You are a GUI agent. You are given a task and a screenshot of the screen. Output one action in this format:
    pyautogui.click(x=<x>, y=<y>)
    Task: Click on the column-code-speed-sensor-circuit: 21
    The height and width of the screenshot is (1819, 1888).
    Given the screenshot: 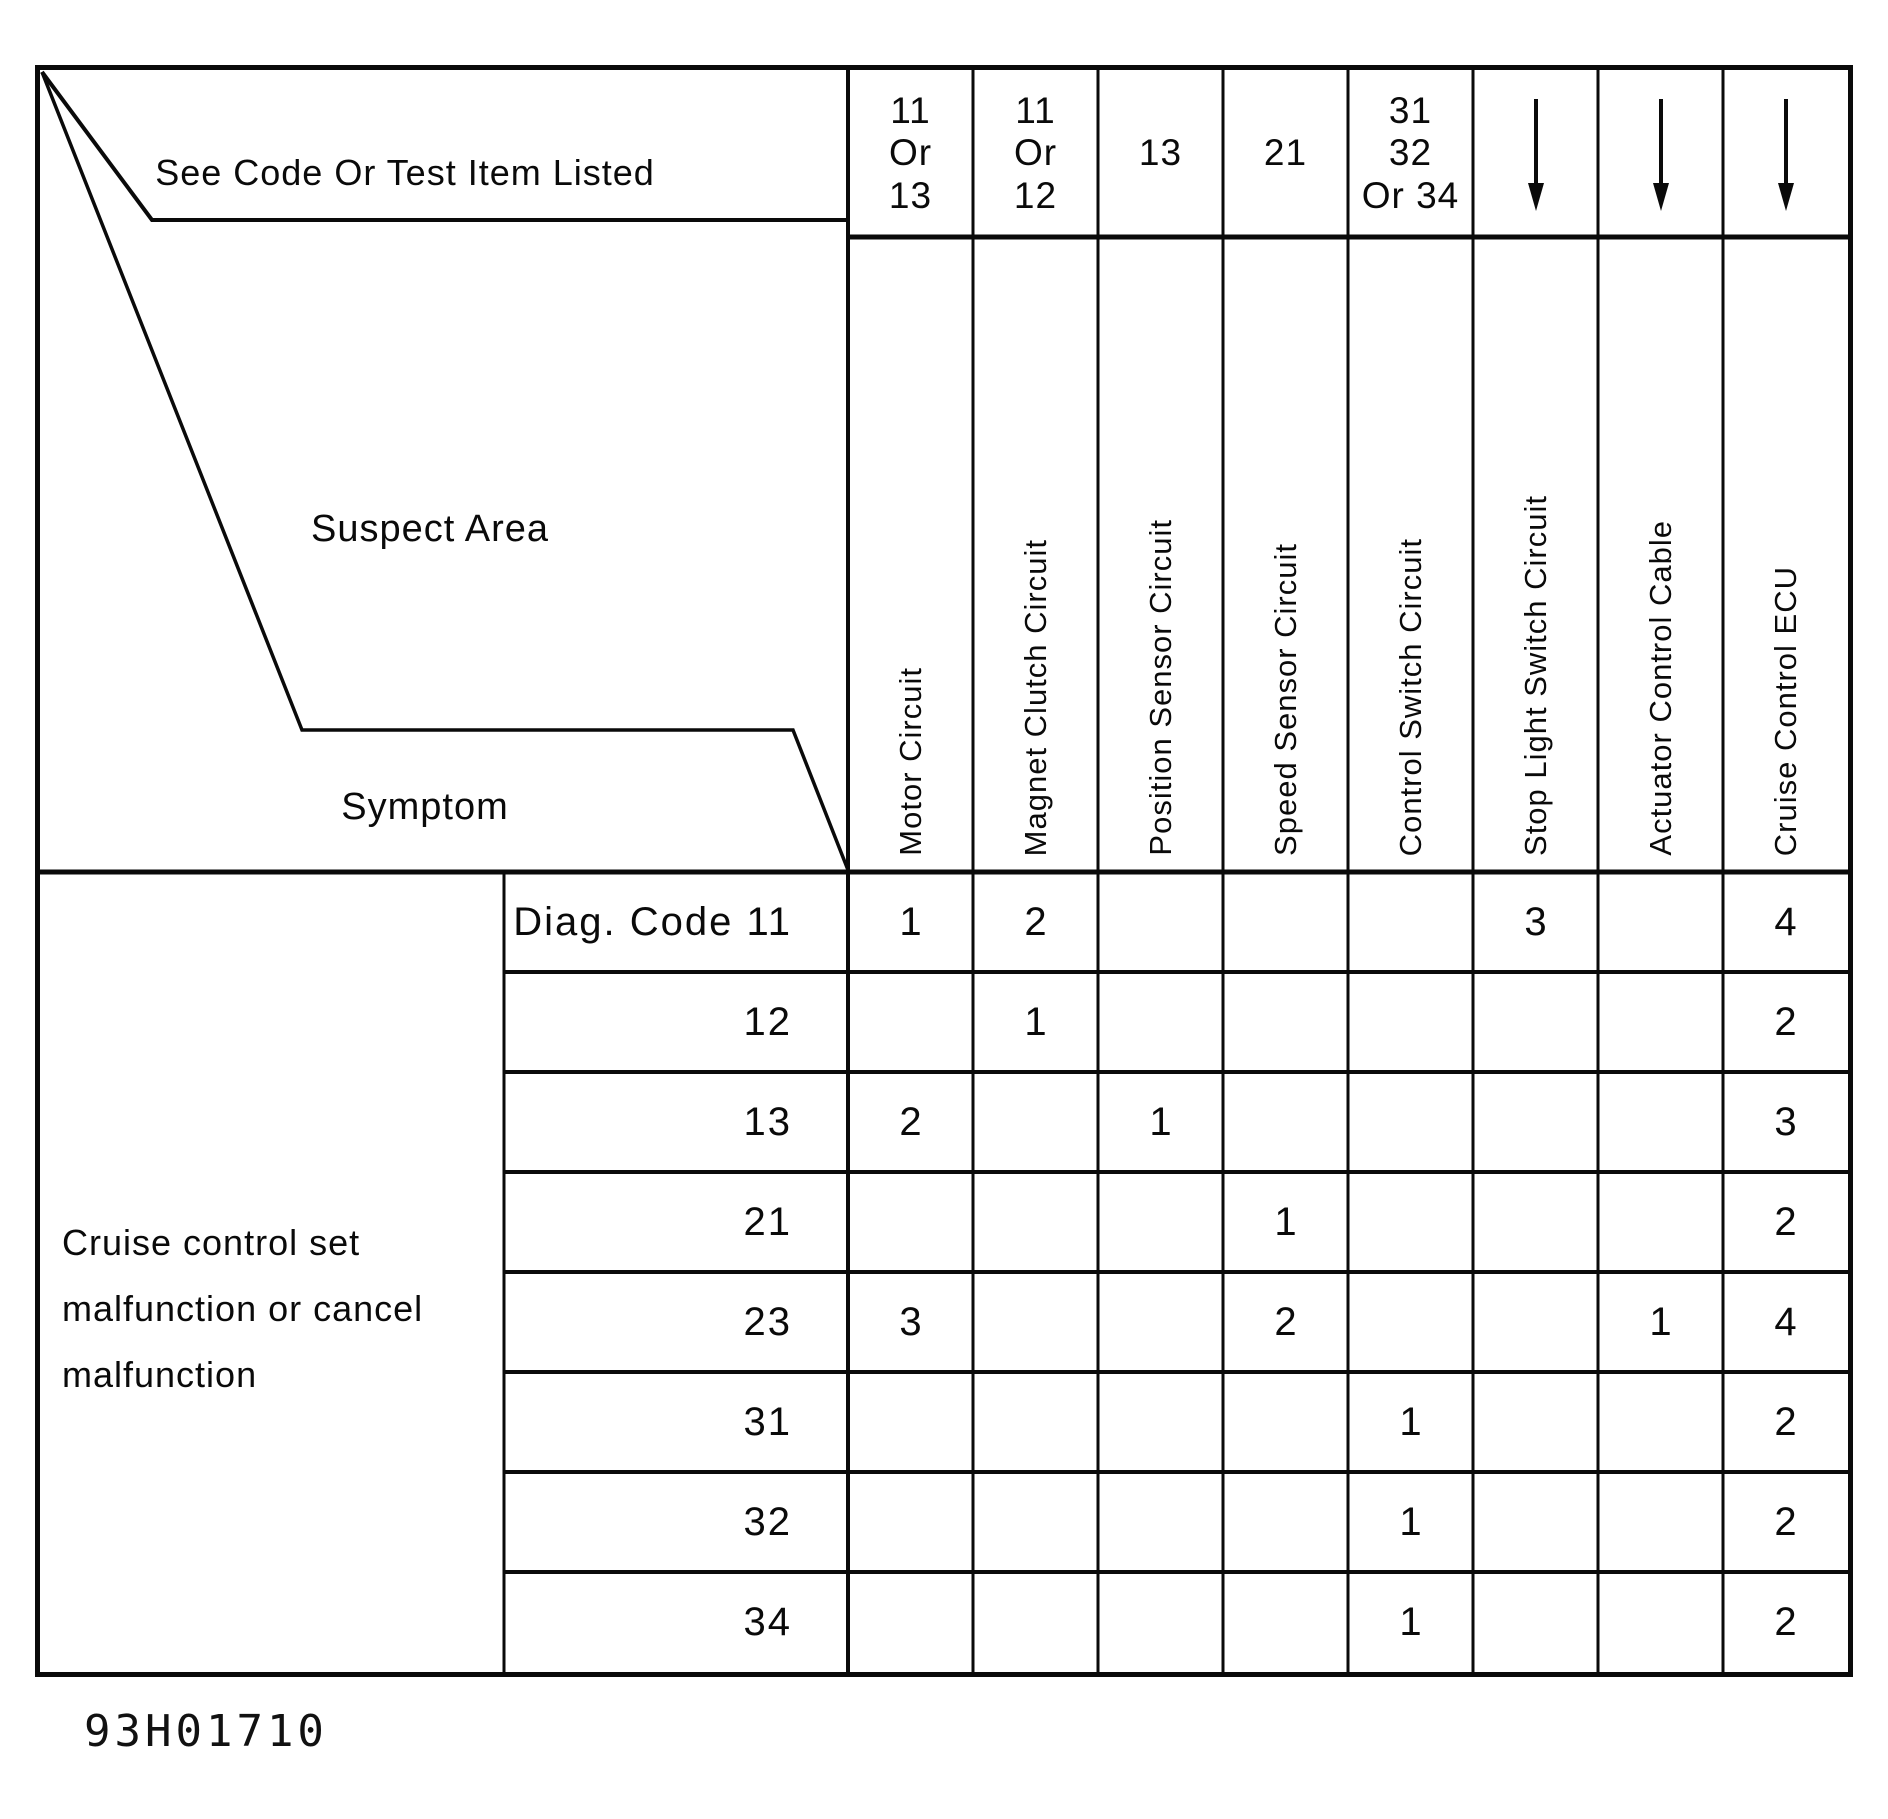 What is the action you would take?
    pyautogui.click(x=1285, y=153)
    